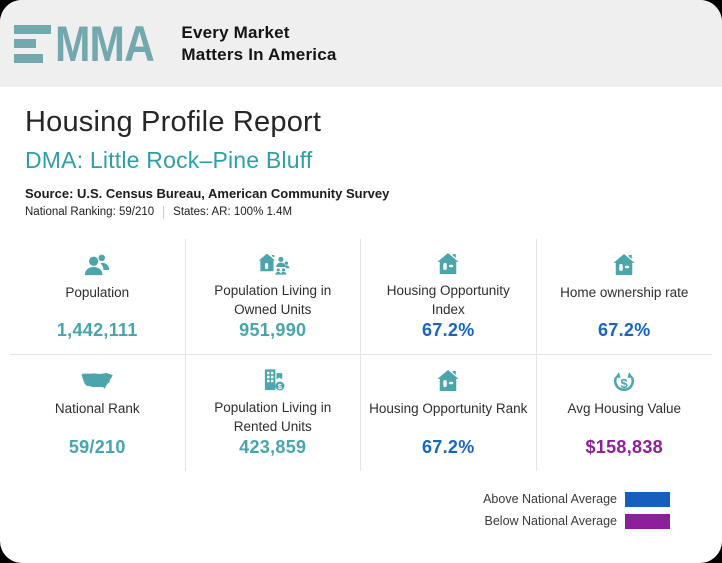  Describe the element at coordinates (273, 329) in the screenshot. I see `stat-value: 951,990` at that location.